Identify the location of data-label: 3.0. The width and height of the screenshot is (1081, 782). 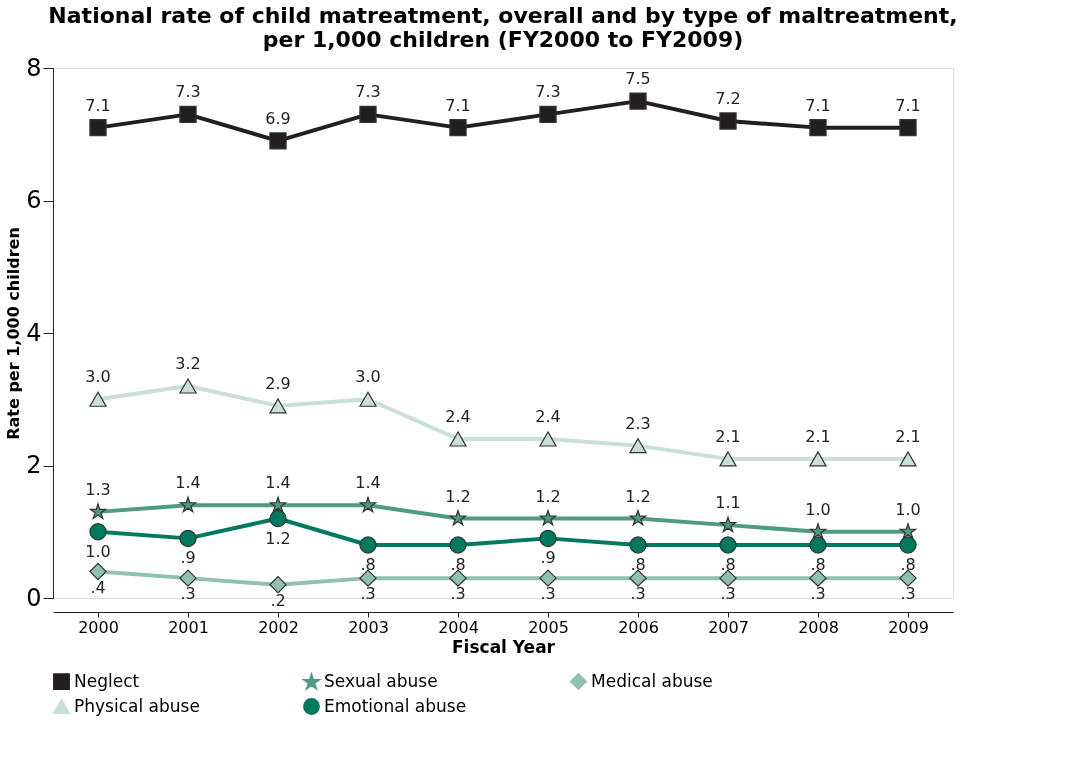
(98, 377).